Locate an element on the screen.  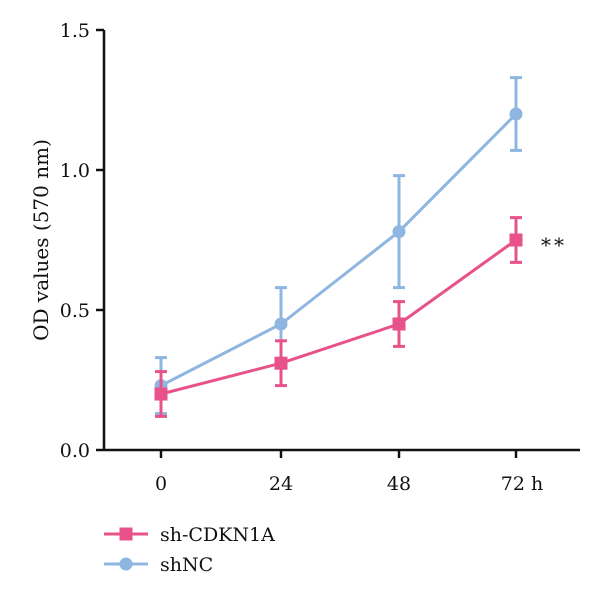
legend: sh-CDKN1A shNC is located at coordinates (189, 550).